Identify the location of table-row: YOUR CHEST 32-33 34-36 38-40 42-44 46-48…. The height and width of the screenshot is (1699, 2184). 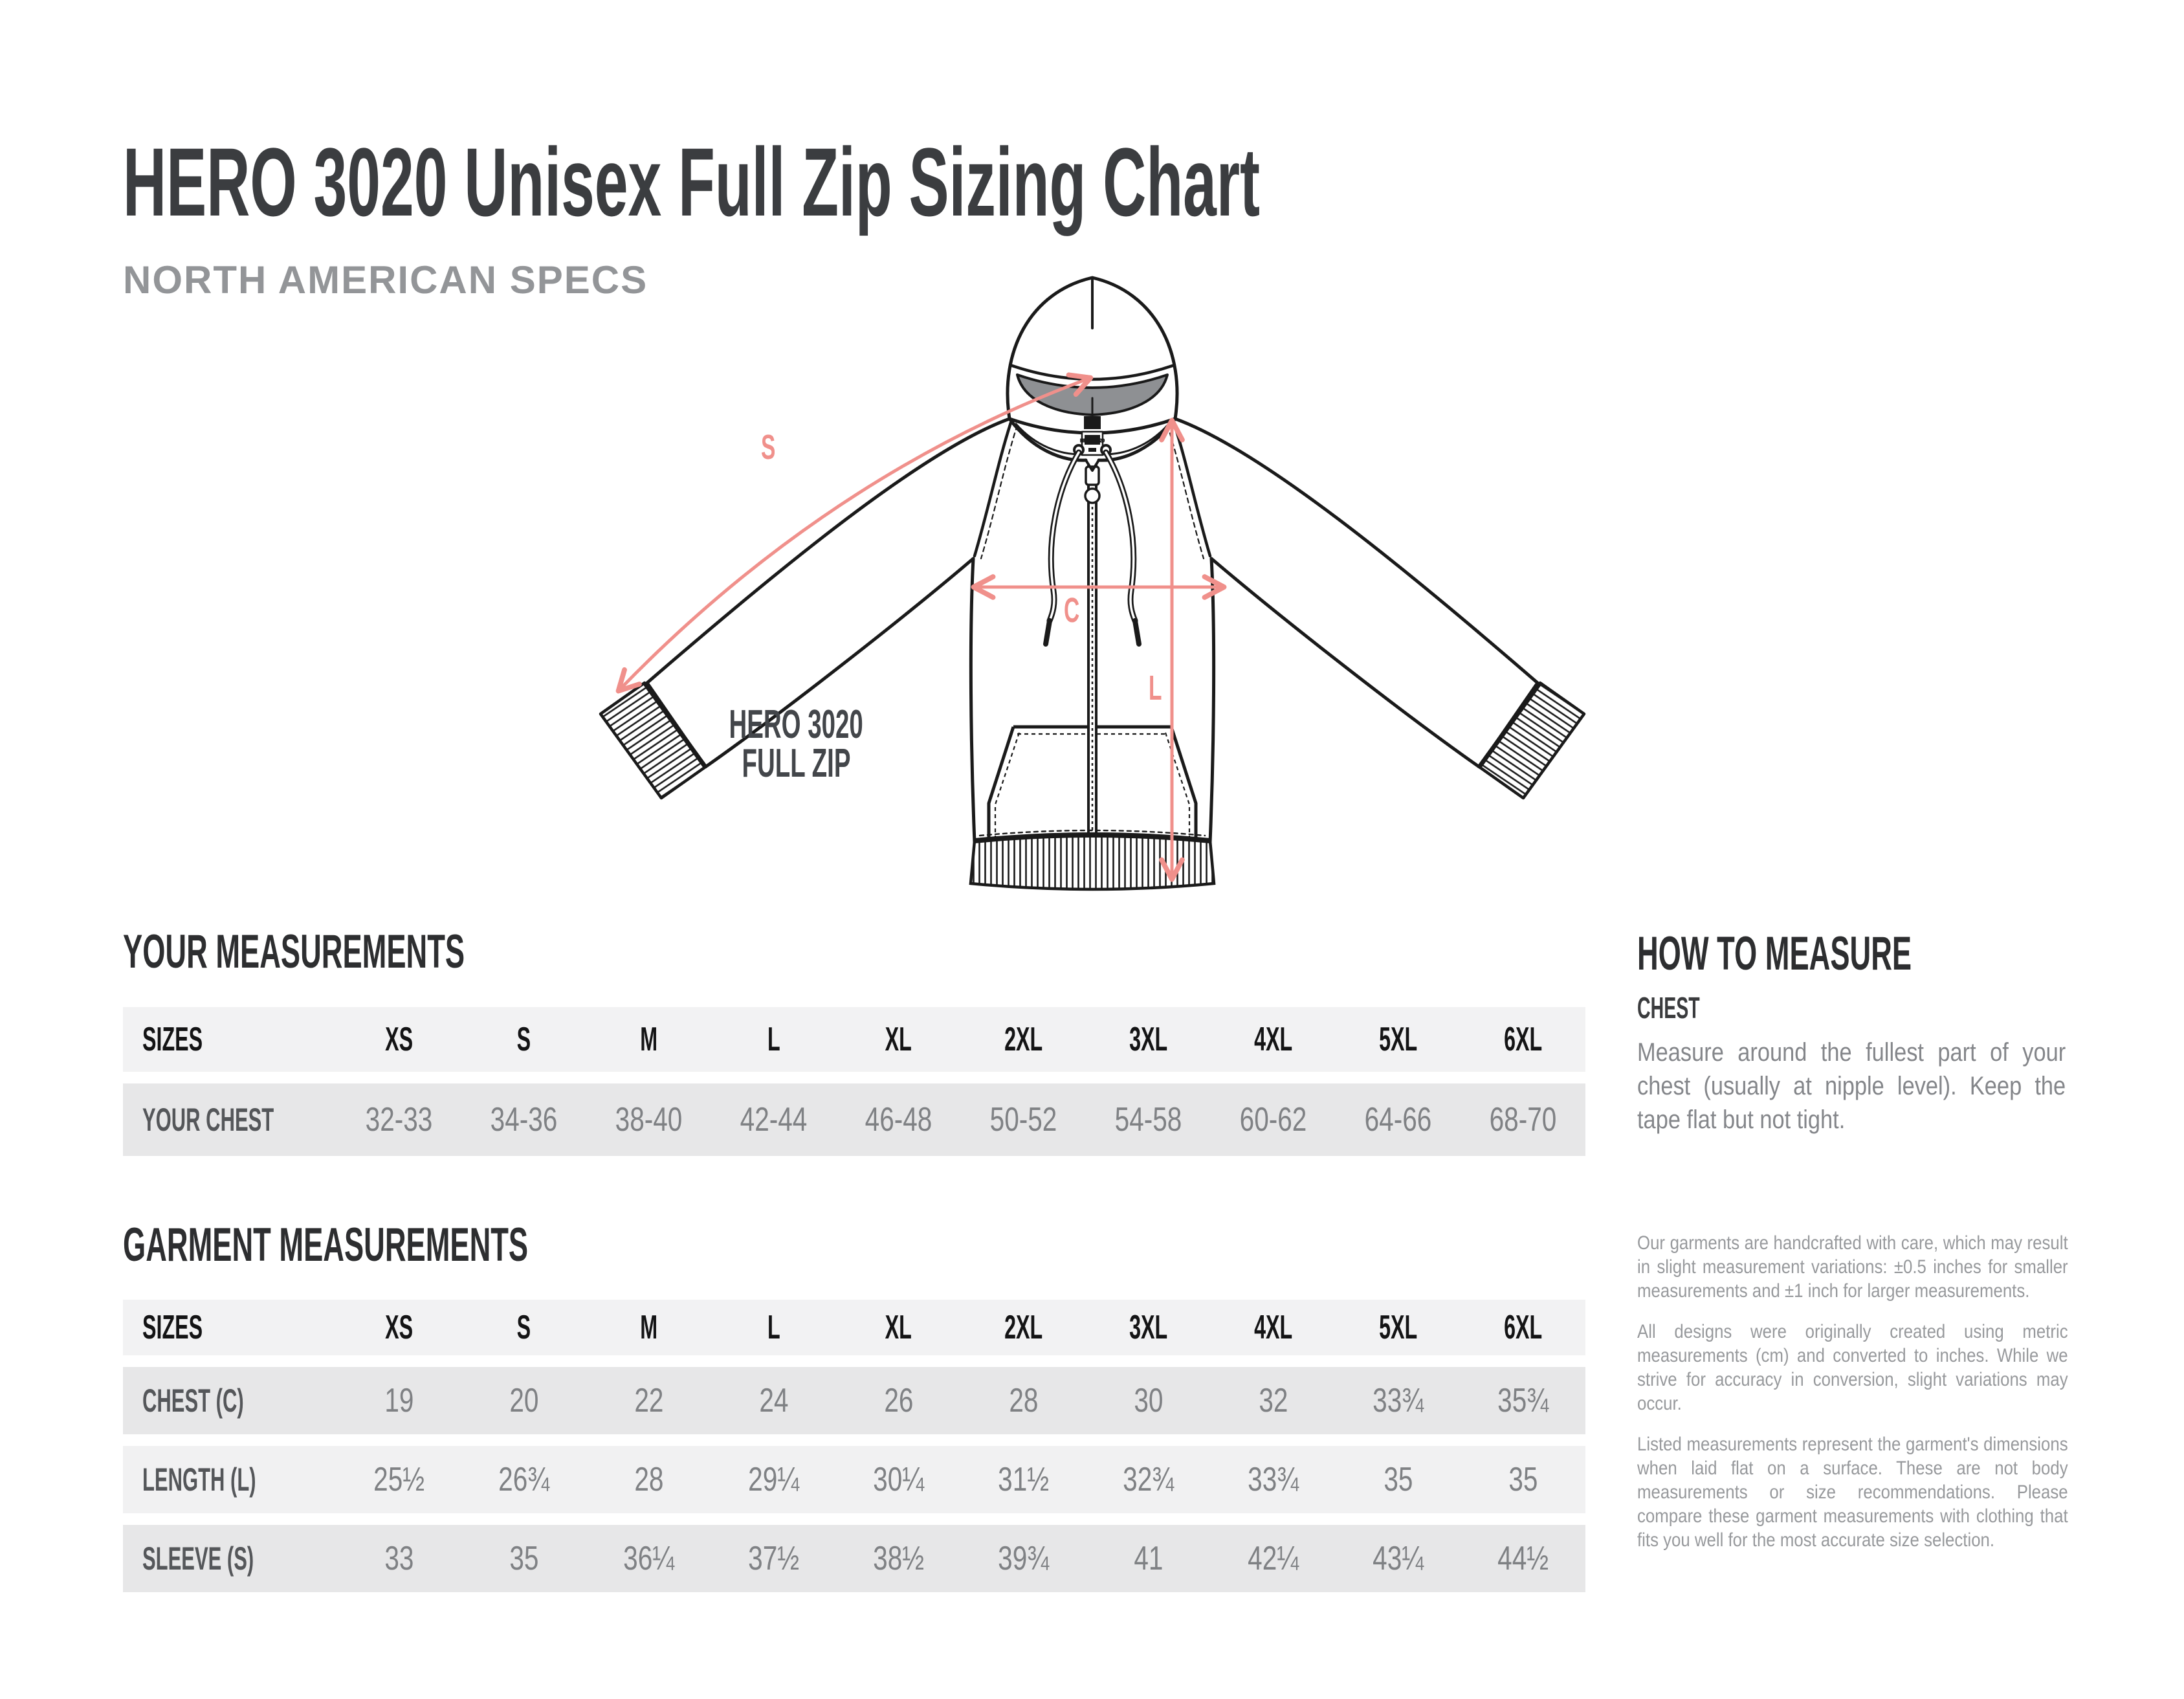
(854, 1119).